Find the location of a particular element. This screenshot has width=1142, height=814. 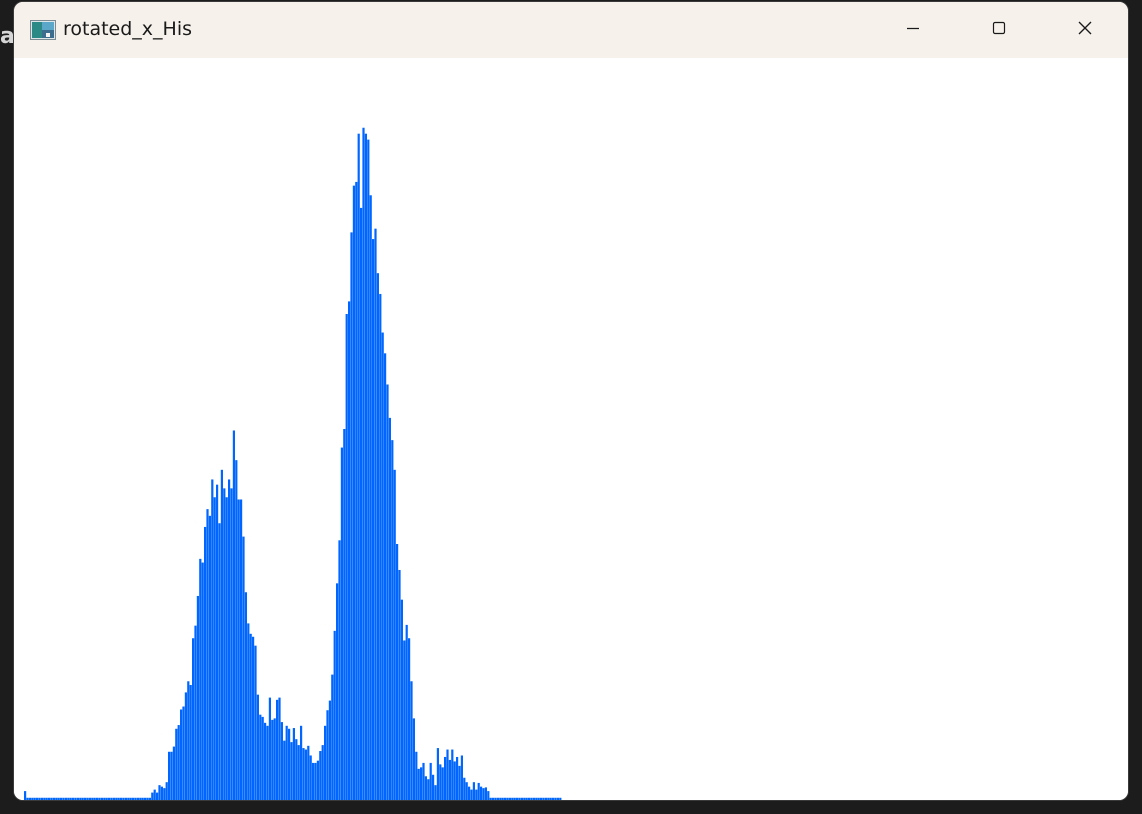

minimize-icon is located at coordinates (913, 30).